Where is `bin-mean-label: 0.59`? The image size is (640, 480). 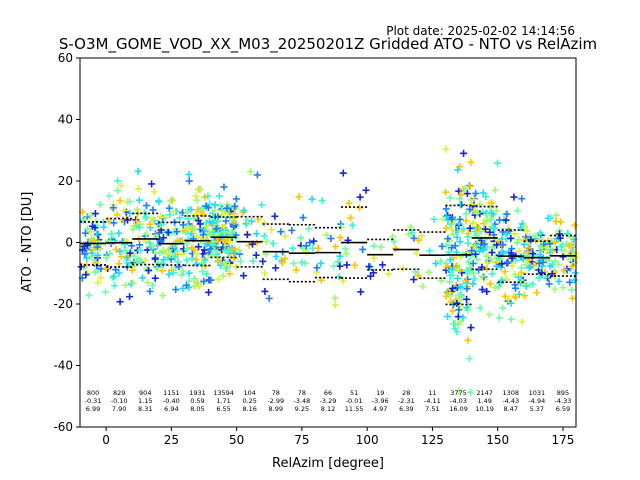 bin-mean-label: 0.59 is located at coordinates (197, 401).